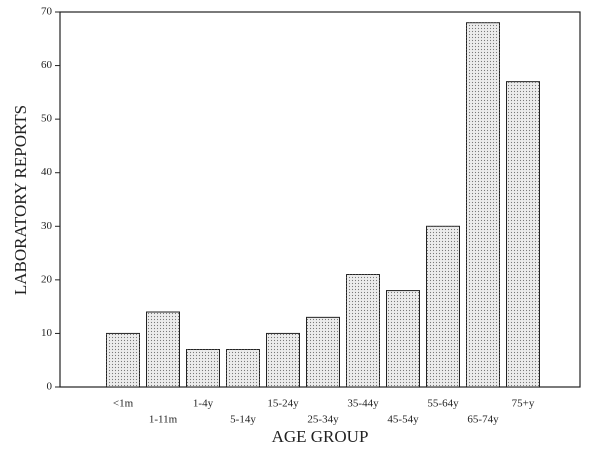 The height and width of the screenshot is (450, 589). What do you see at coordinates (283, 404) in the screenshot?
I see `x-tick-label: 15-24y` at bounding box center [283, 404].